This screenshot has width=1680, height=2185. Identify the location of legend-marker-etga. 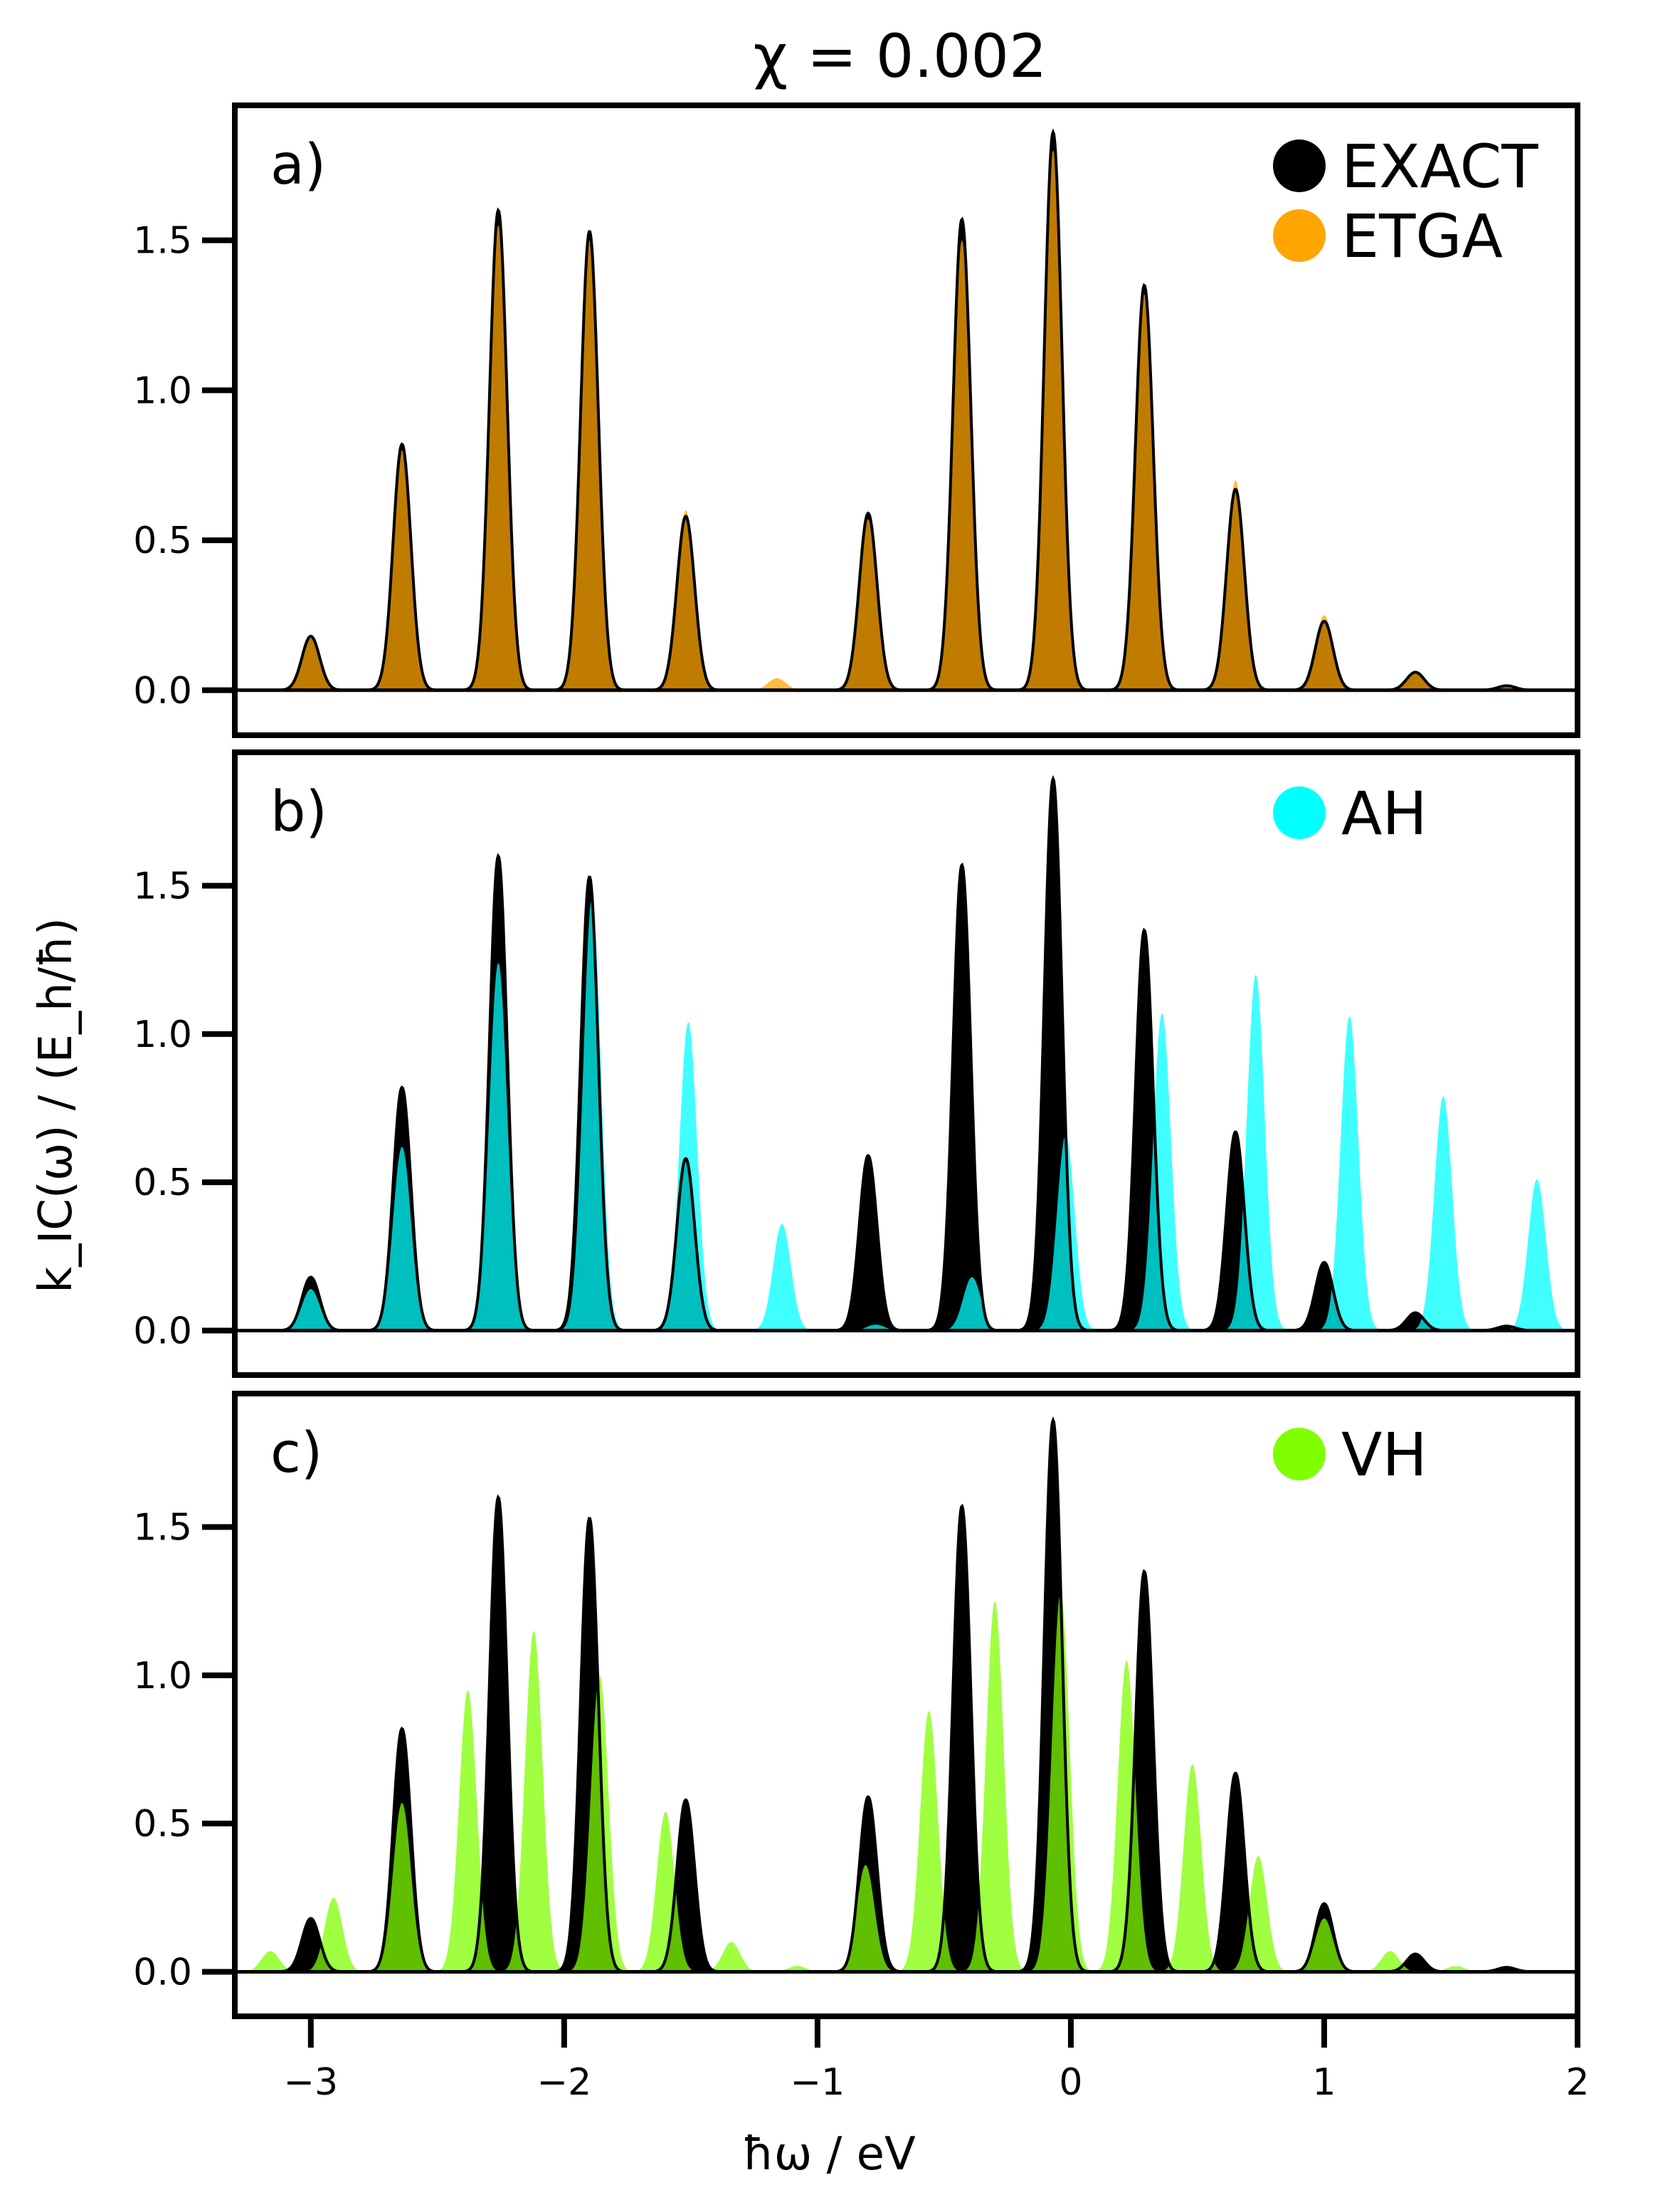
(1299, 235).